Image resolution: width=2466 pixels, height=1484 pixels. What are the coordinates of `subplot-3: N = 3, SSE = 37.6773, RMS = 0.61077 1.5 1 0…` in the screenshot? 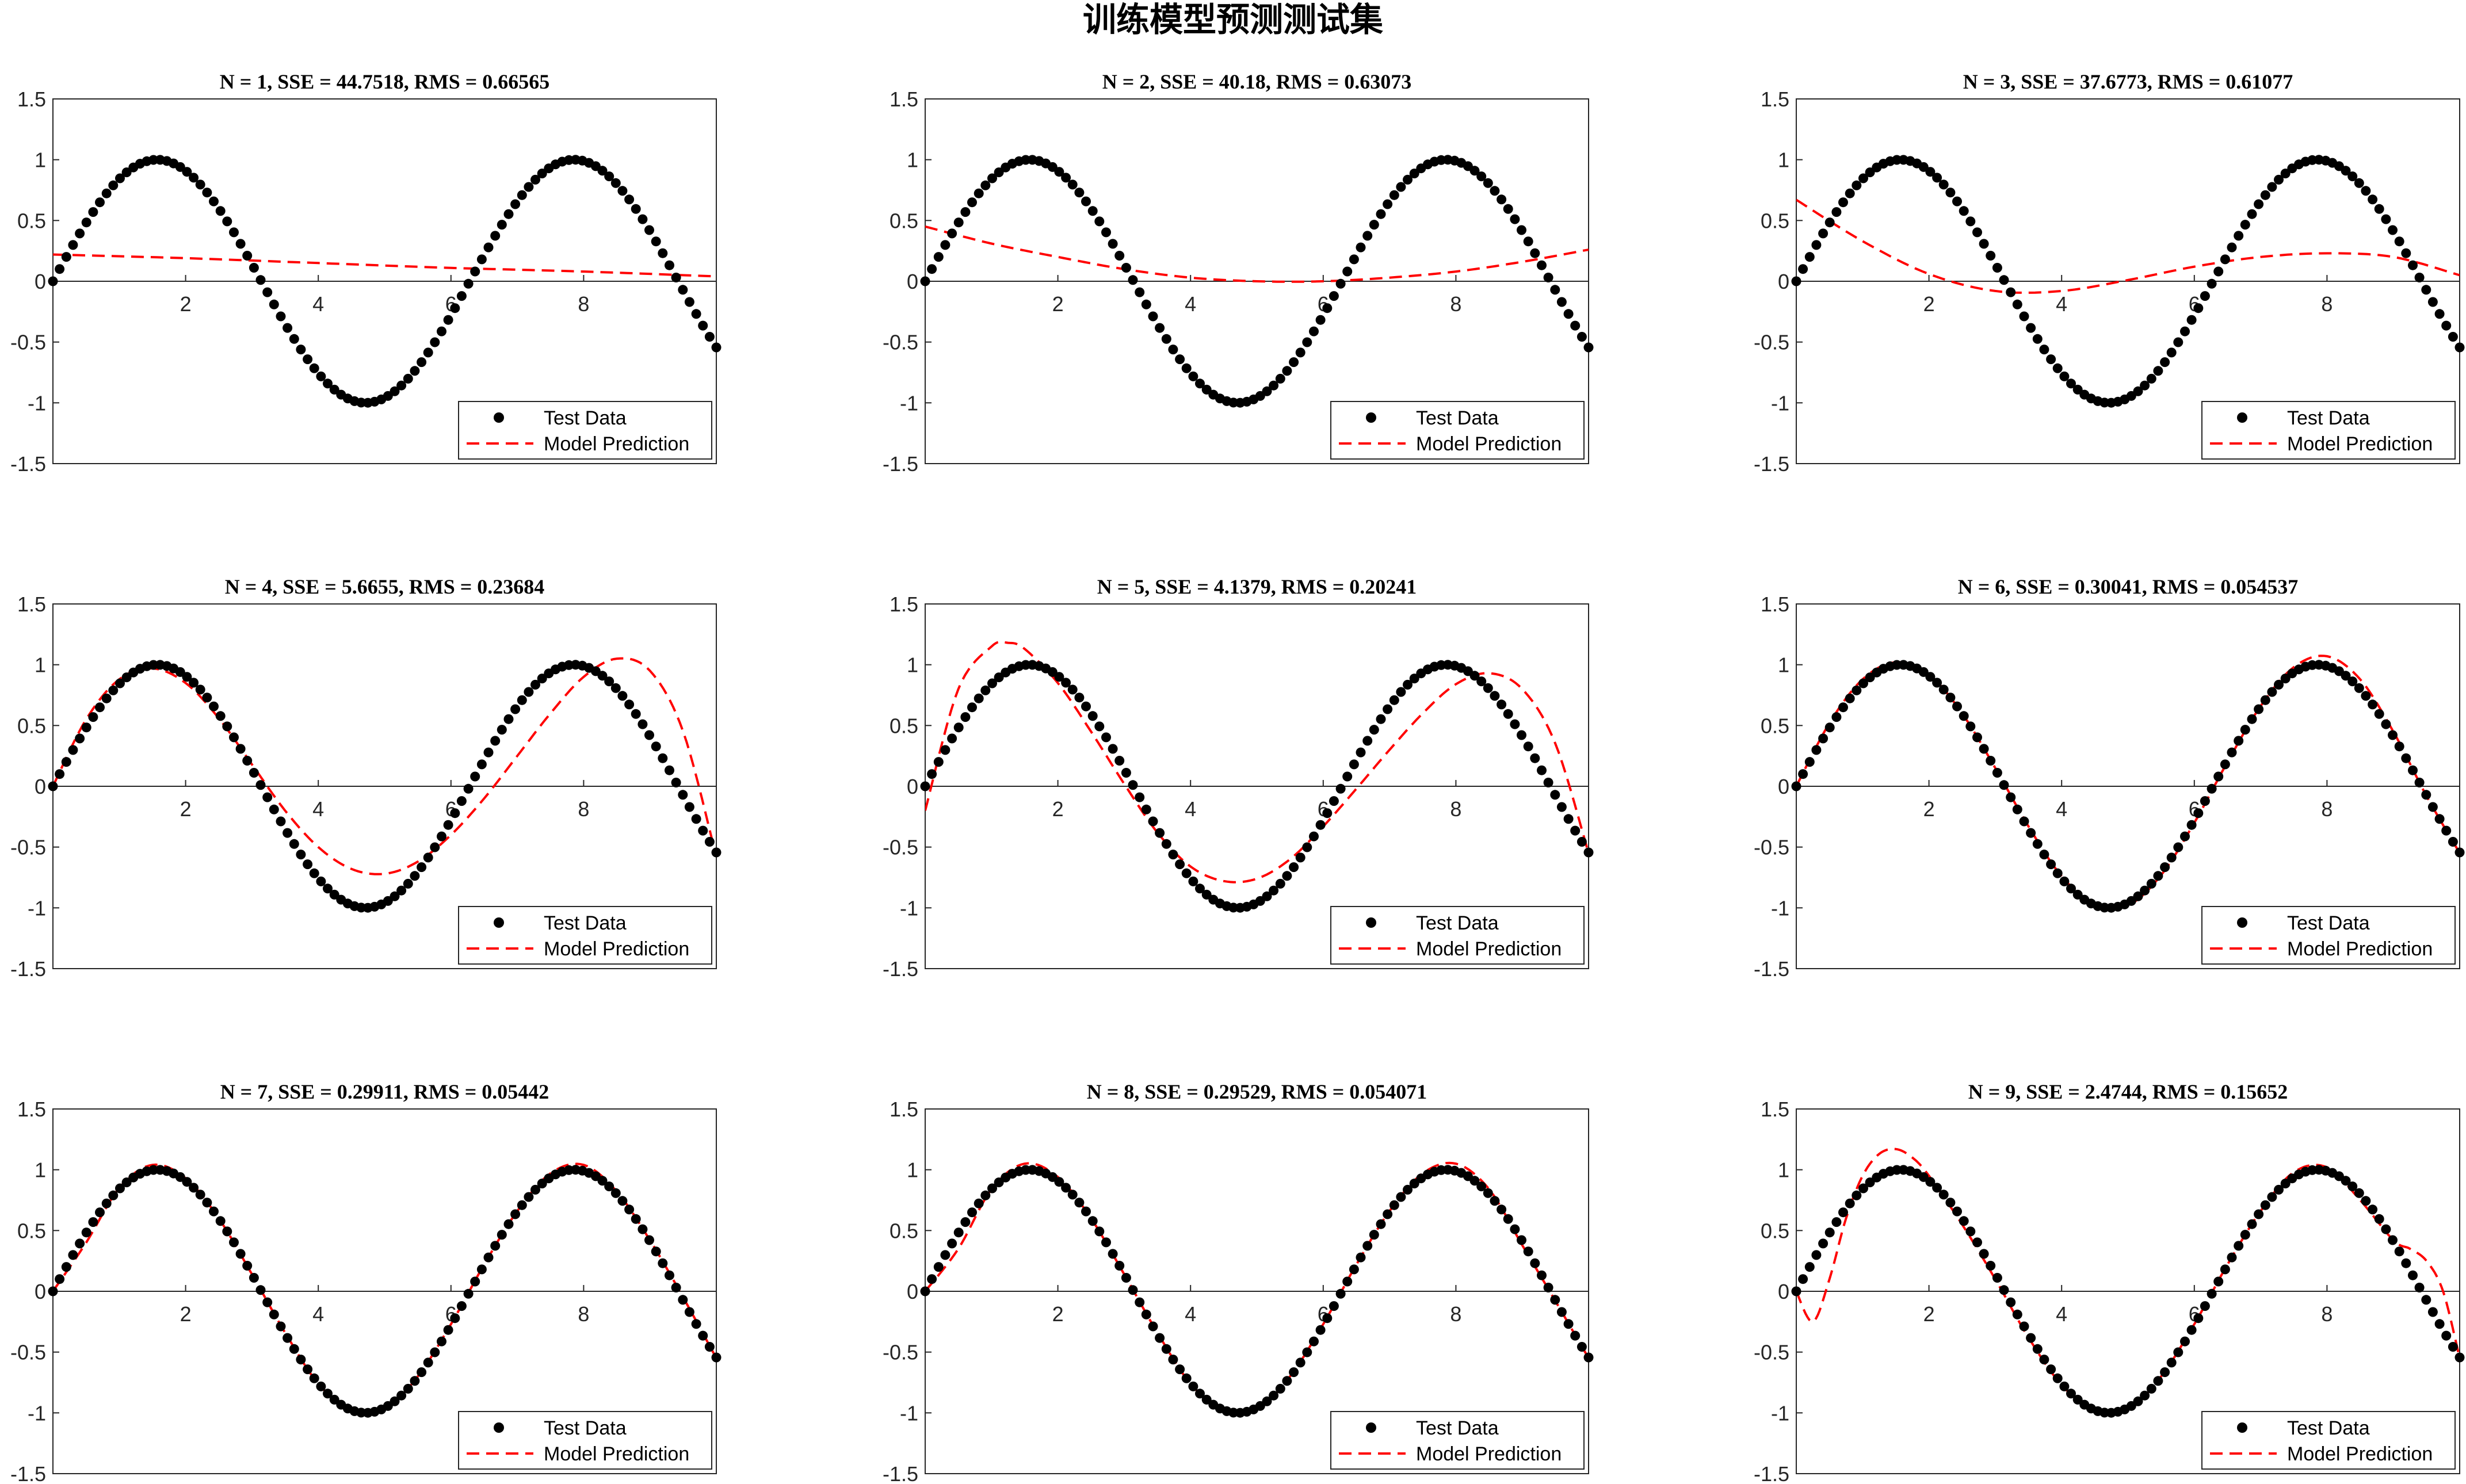 It's located at (2109, 273).